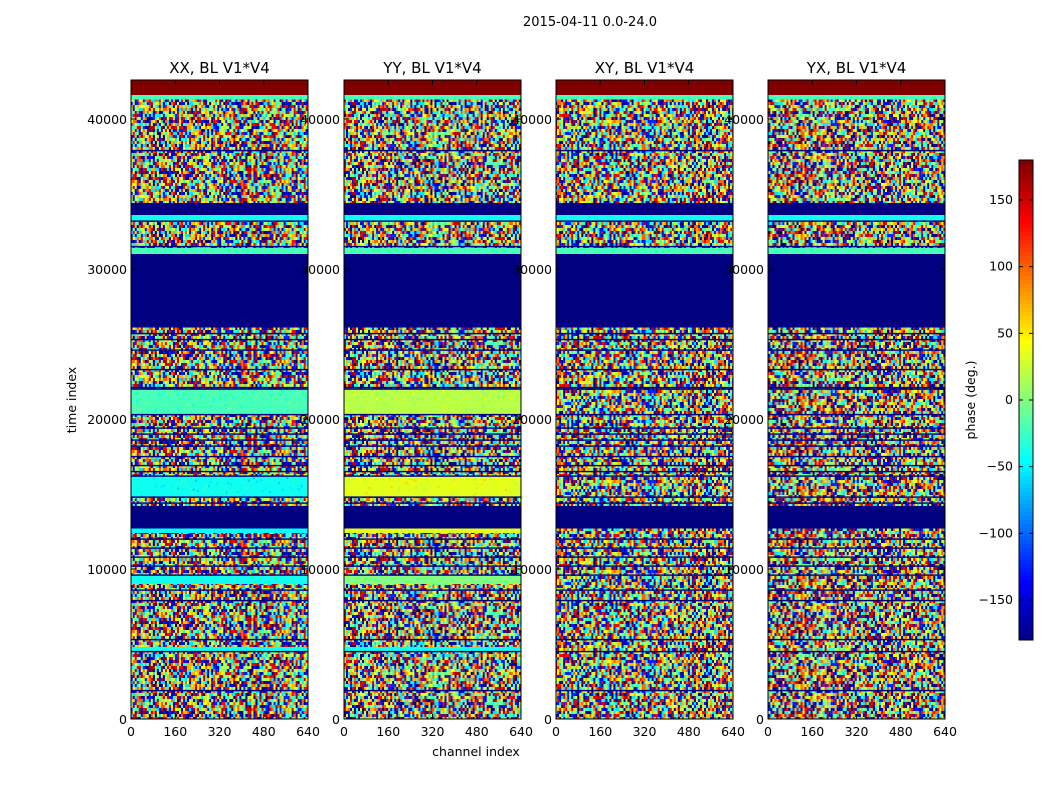  What do you see at coordinates (107, 119) in the screenshot?
I see `y-tick-label: 40000` at bounding box center [107, 119].